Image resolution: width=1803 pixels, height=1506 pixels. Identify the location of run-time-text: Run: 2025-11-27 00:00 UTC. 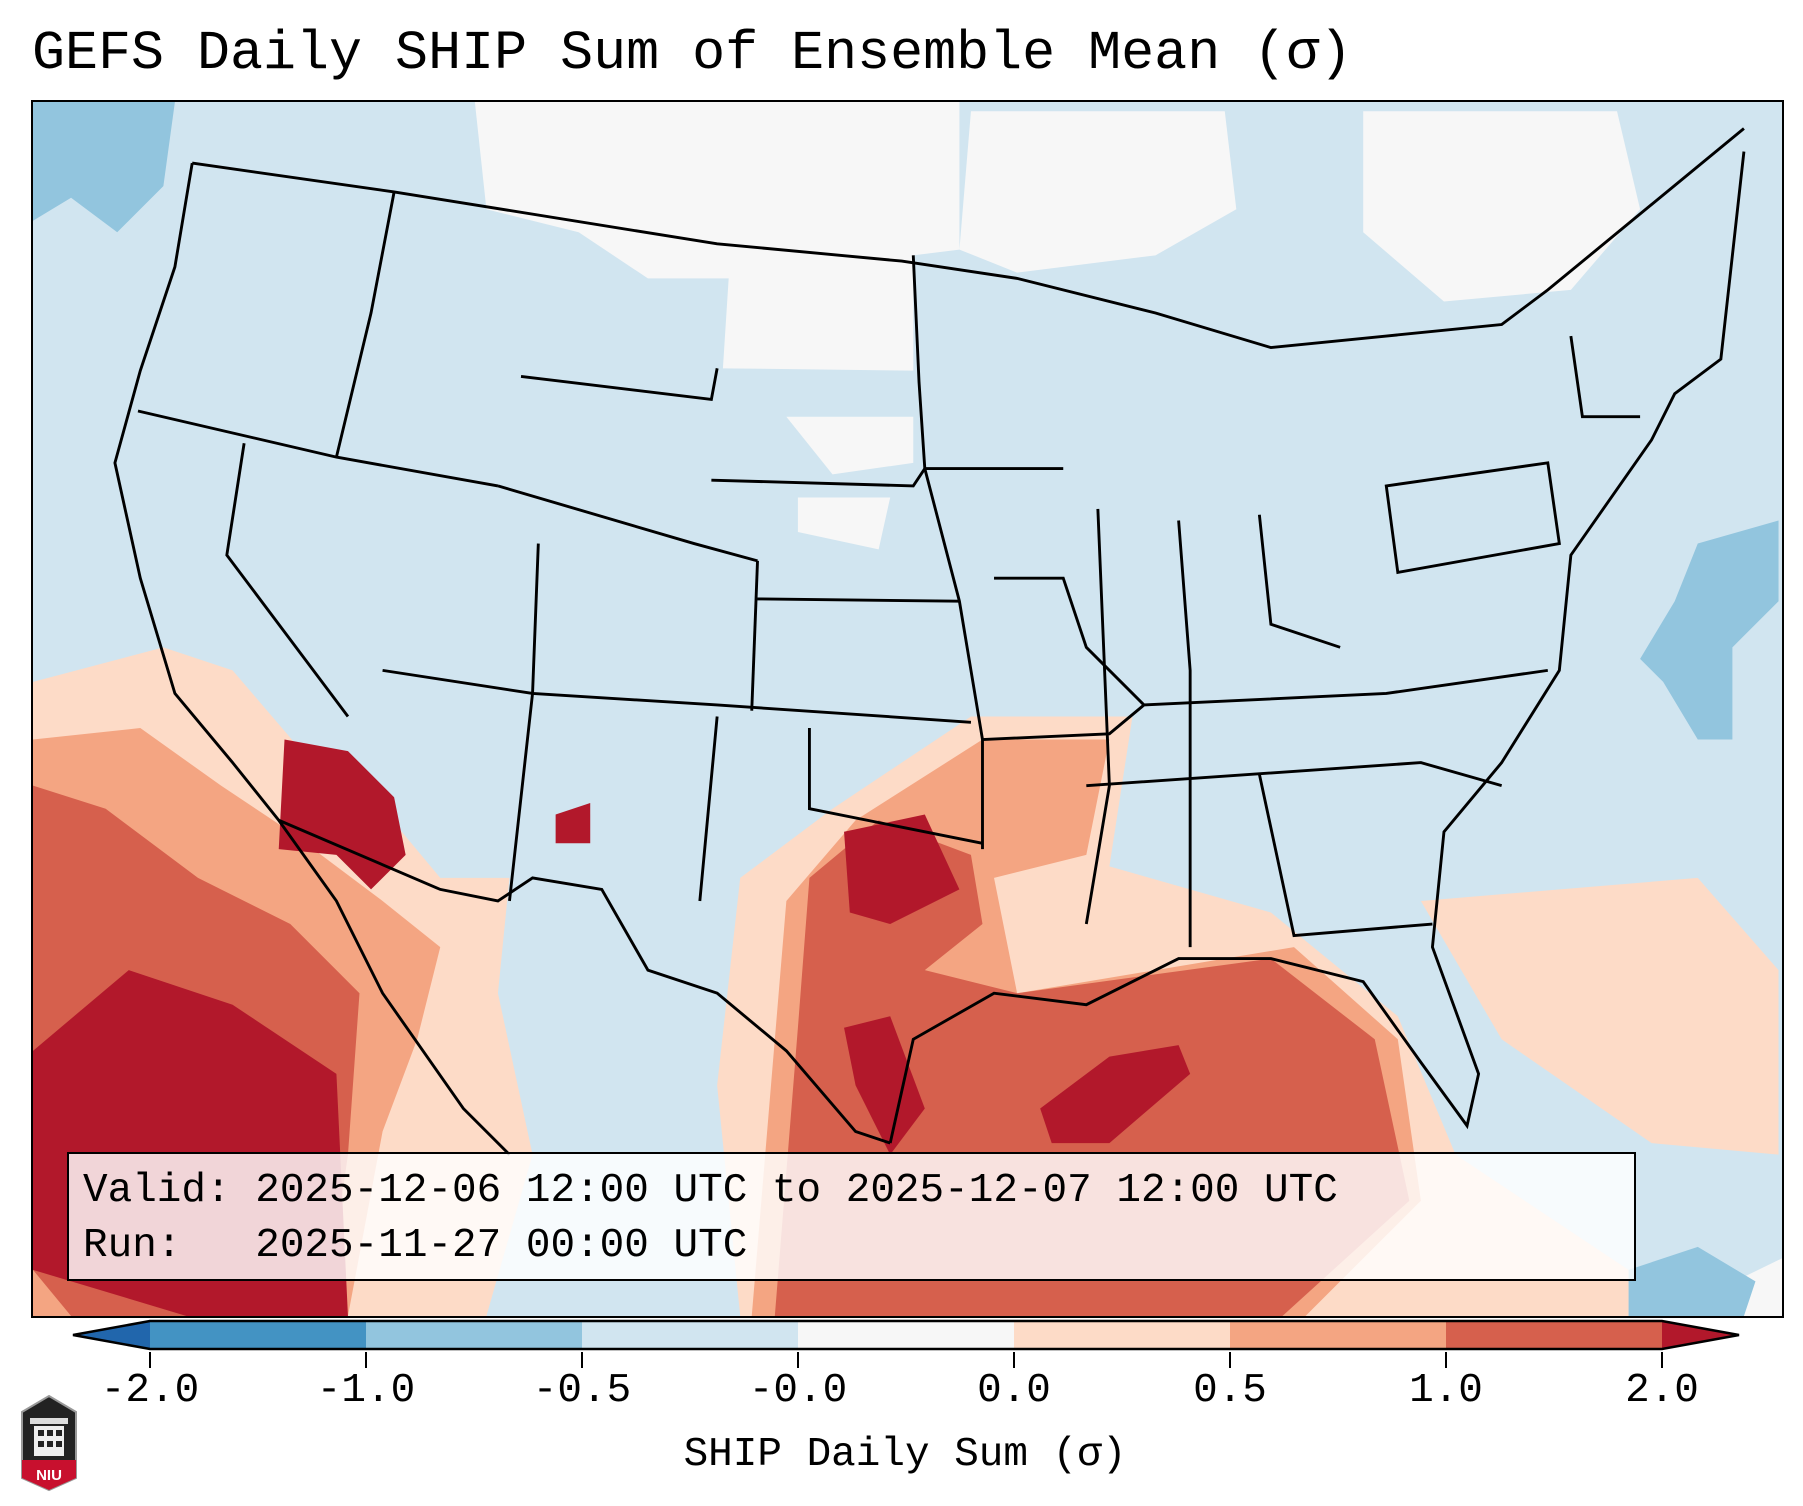
(415, 1246).